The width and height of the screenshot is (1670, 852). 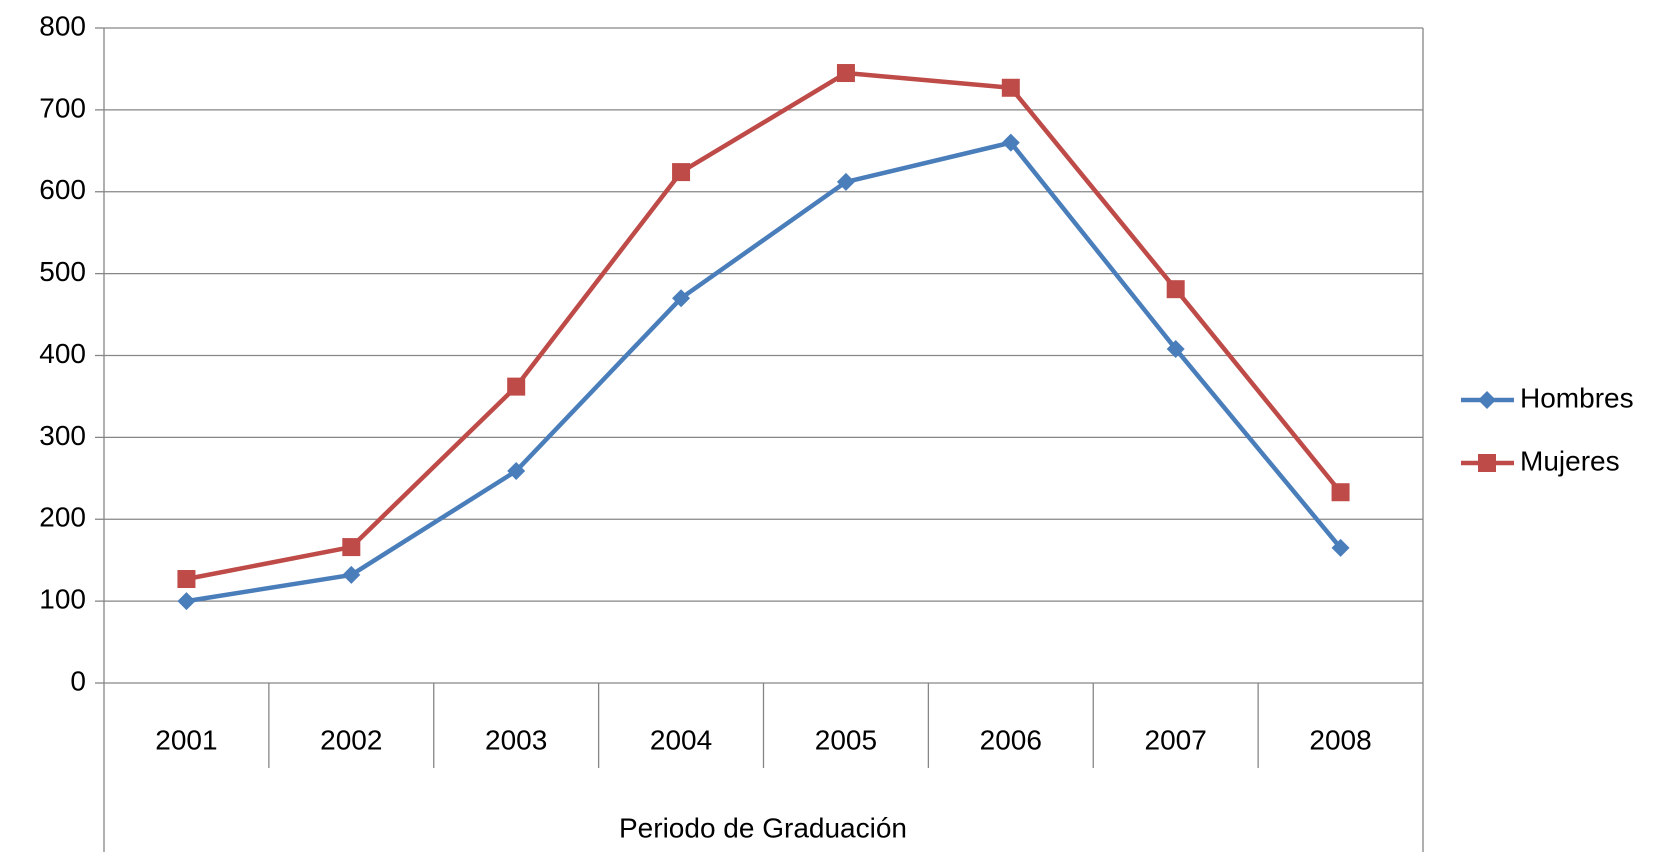 What do you see at coordinates (681, 739) in the screenshot?
I see `x-tick-label: 2004` at bounding box center [681, 739].